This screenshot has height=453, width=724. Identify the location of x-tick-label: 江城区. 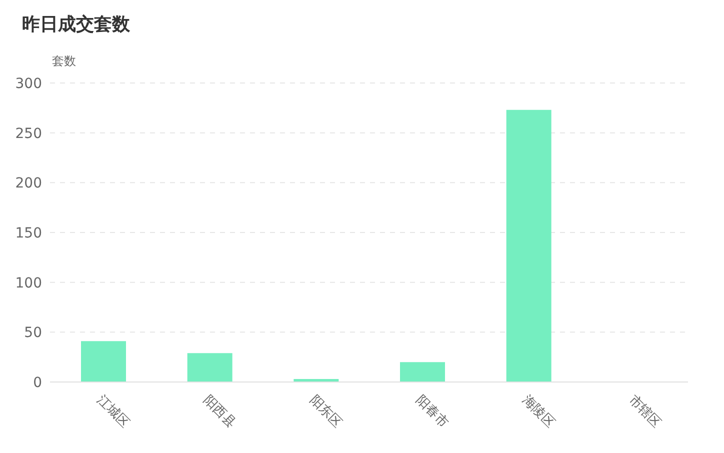
(113, 411).